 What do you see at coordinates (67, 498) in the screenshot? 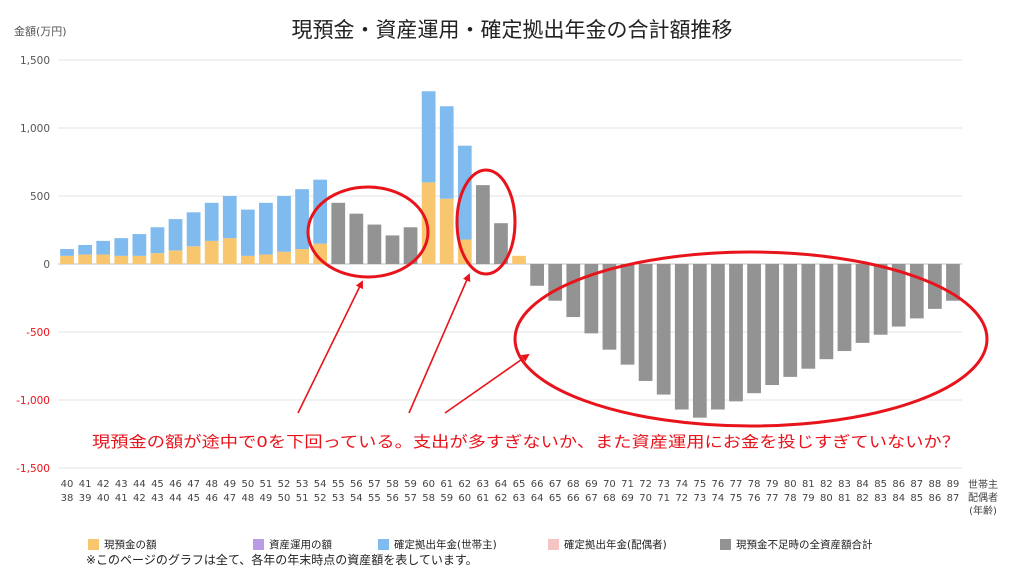
I see `x-tick-label: 38` at bounding box center [67, 498].